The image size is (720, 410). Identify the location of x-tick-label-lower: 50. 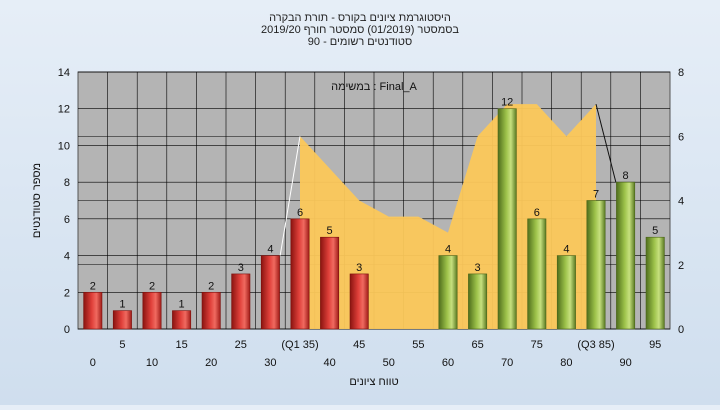
(389, 363).